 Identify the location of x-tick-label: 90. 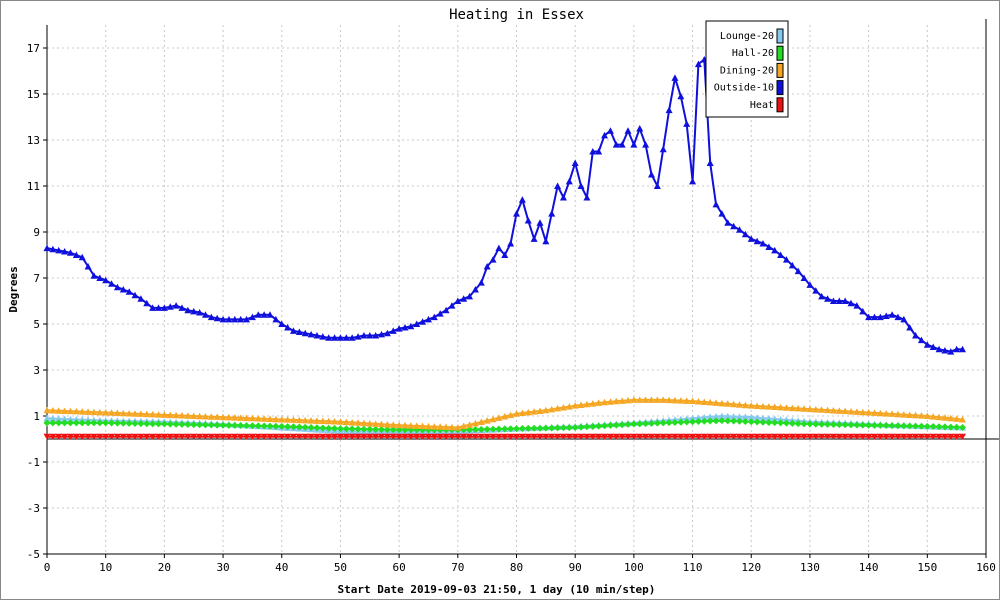
(575, 567).